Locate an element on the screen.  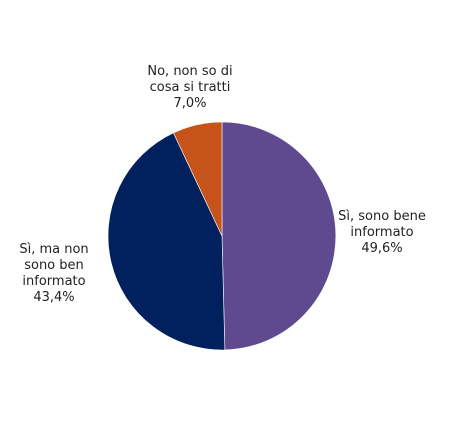
label-si-bene-line-1: Sì, sono bene is located at coordinates (382, 216).